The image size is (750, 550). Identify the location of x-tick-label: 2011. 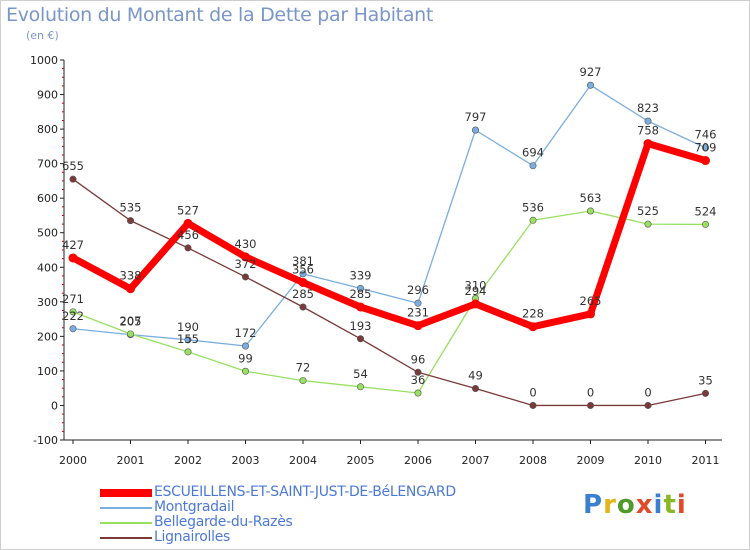
(706, 460).